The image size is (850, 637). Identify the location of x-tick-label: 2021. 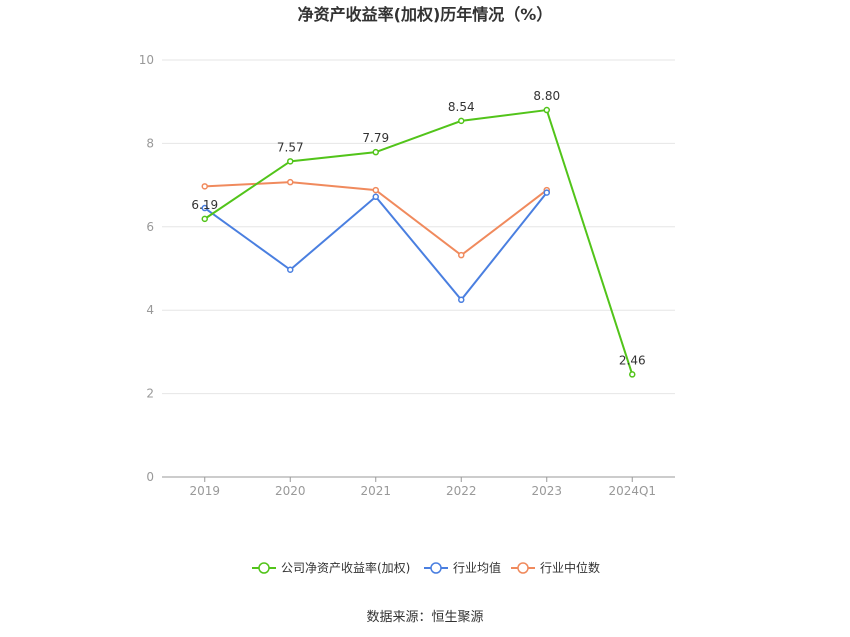
(375, 491).